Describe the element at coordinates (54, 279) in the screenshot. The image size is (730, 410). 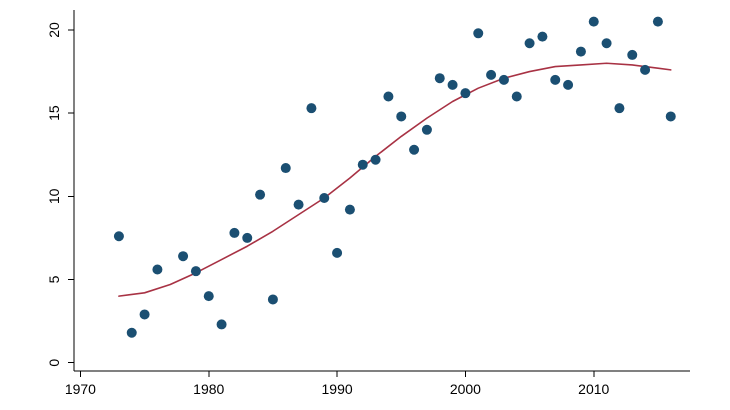
I see `y-tick-label: 5` at that location.